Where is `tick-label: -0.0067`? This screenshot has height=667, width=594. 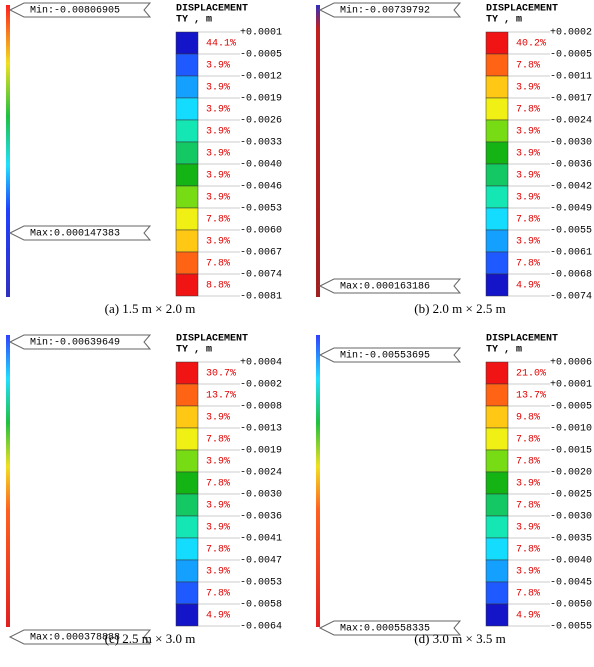 tick-label: -0.0067 is located at coordinates (261, 253).